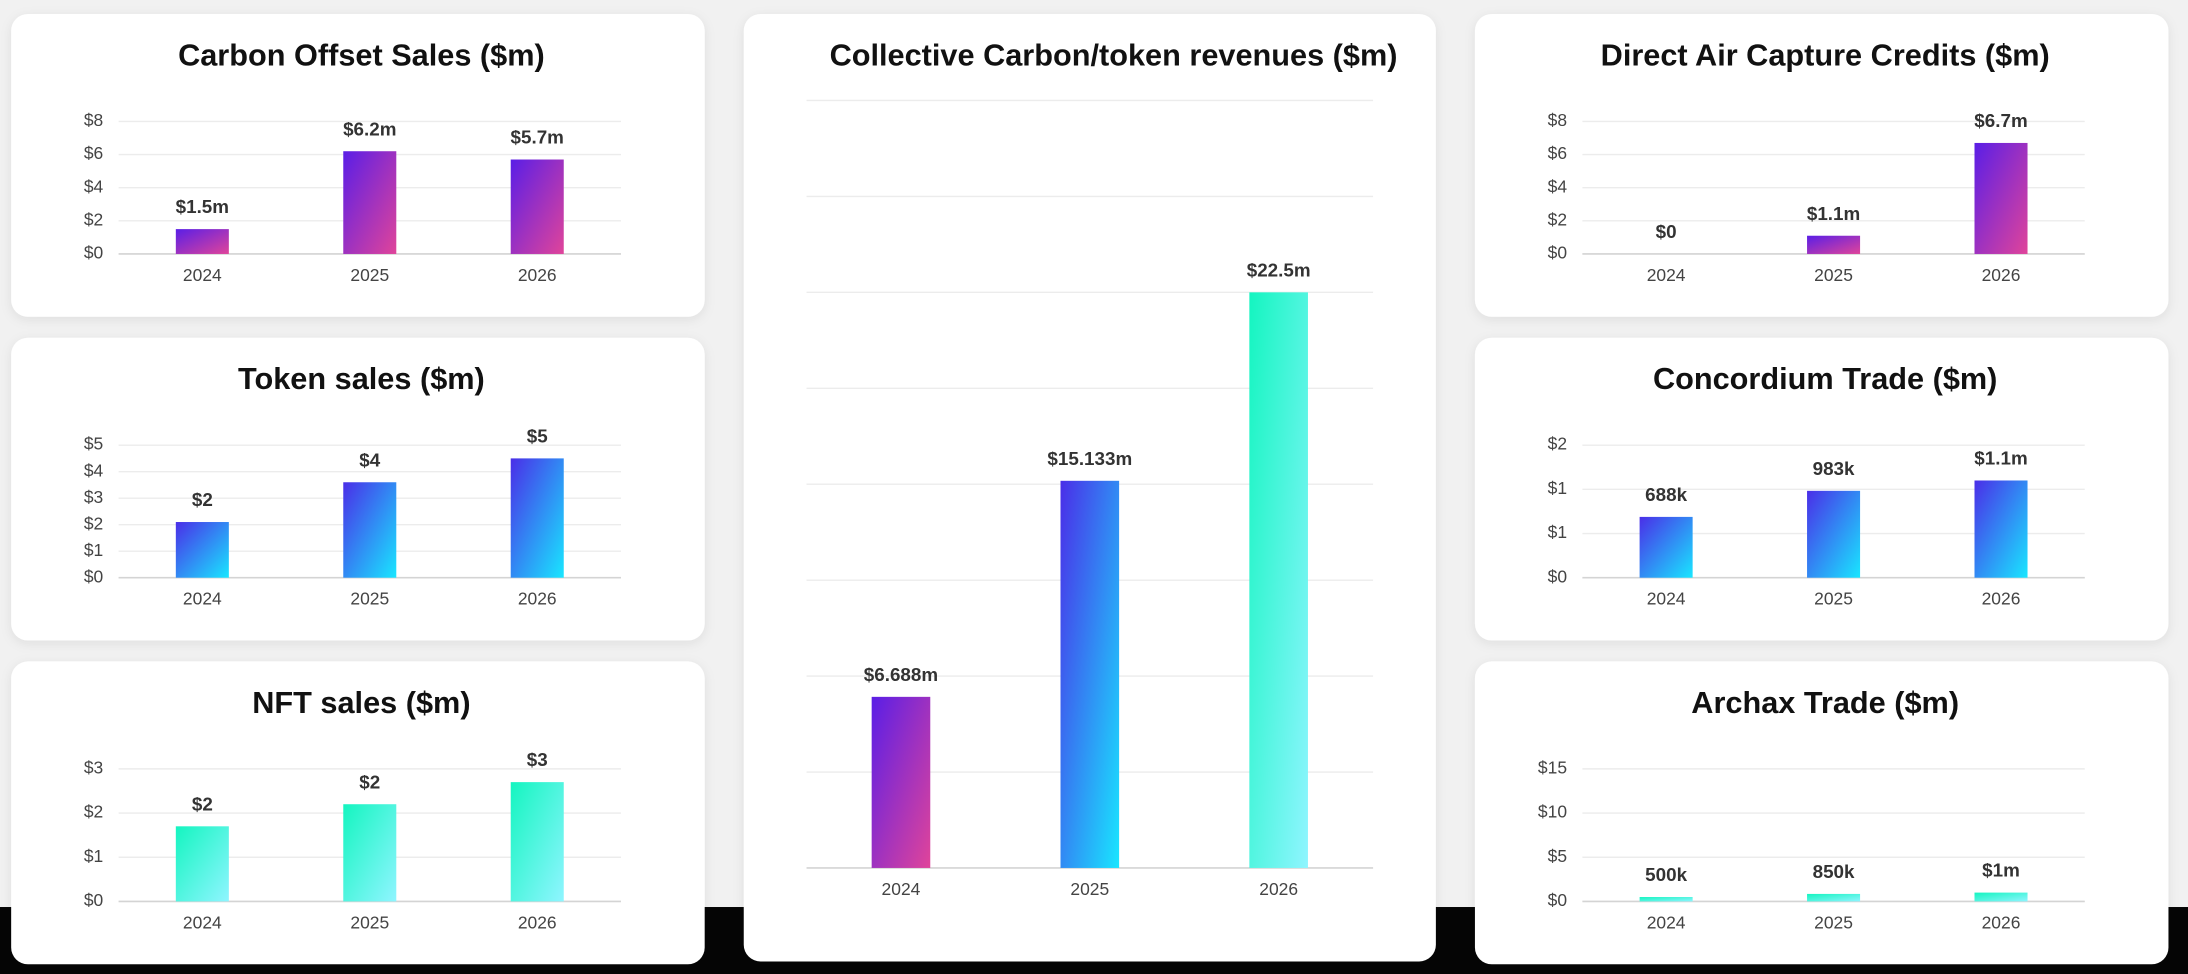 The height and width of the screenshot is (974, 2188). I want to click on value-label: $6.688m, so click(901, 674).